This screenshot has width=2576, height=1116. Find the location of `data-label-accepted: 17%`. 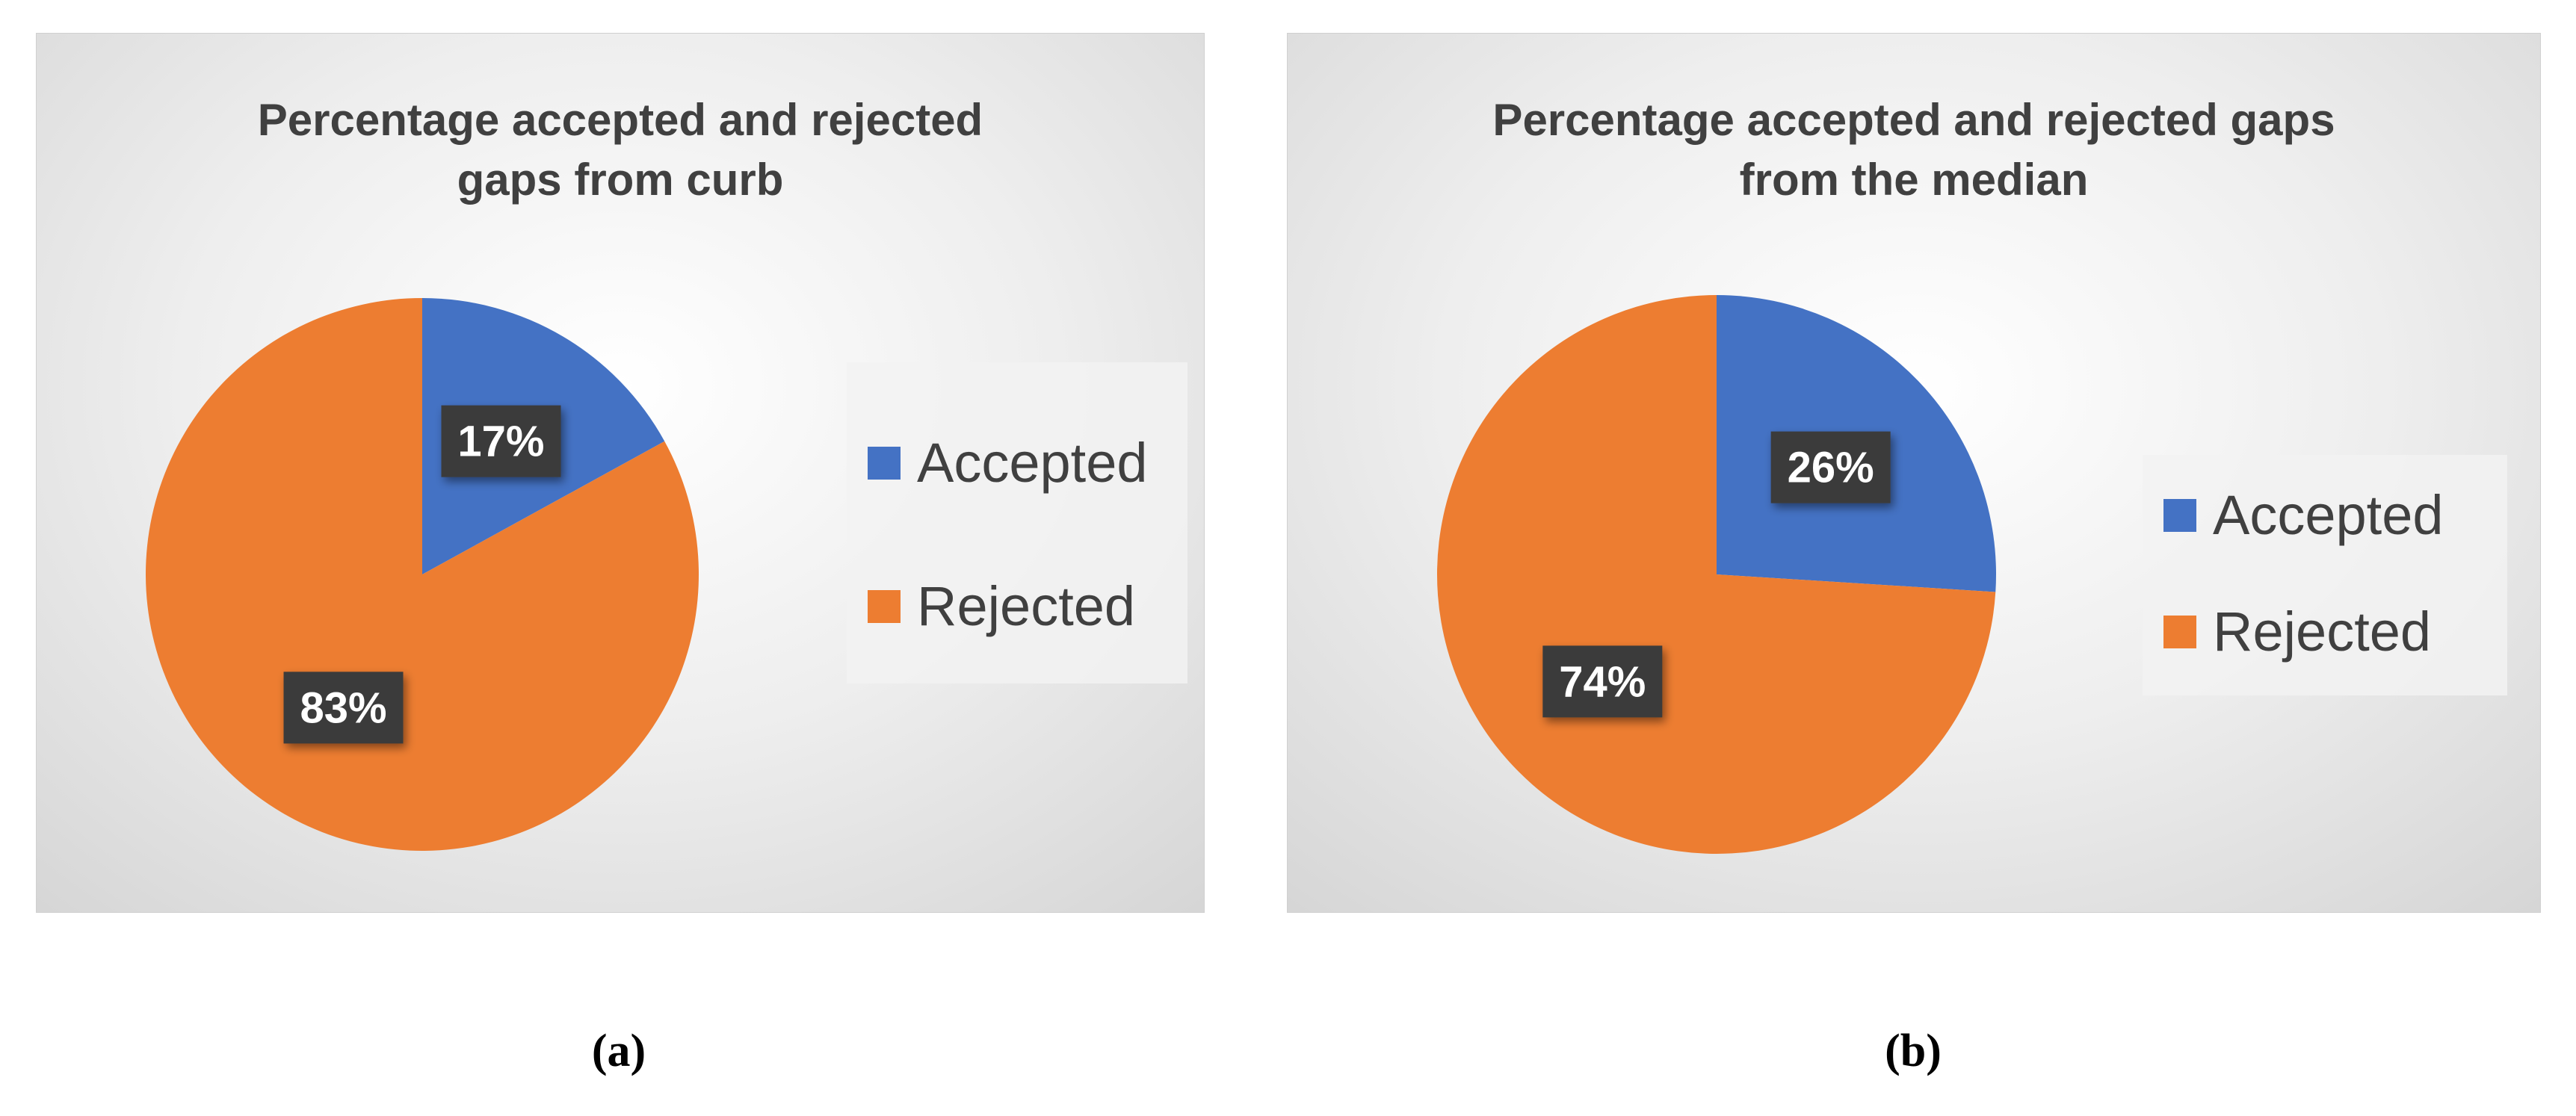

data-label-accepted: 17% is located at coordinates (501, 441).